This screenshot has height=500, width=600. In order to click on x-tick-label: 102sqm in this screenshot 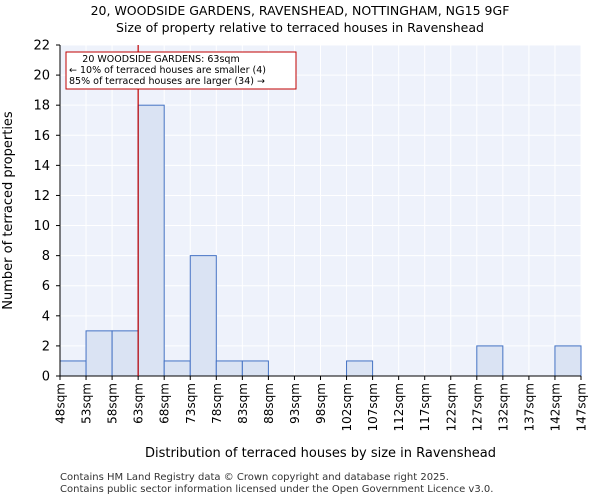, I will do `click(347, 407)`.